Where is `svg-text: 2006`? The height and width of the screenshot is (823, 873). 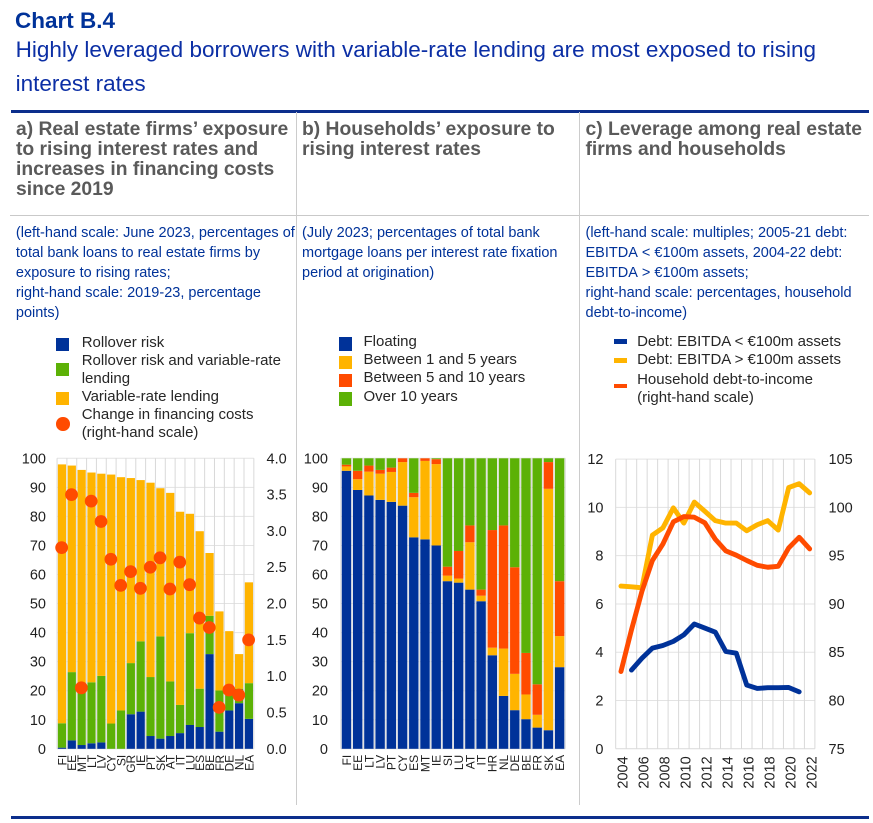
svg-text: 2006 is located at coordinates (645, 772).